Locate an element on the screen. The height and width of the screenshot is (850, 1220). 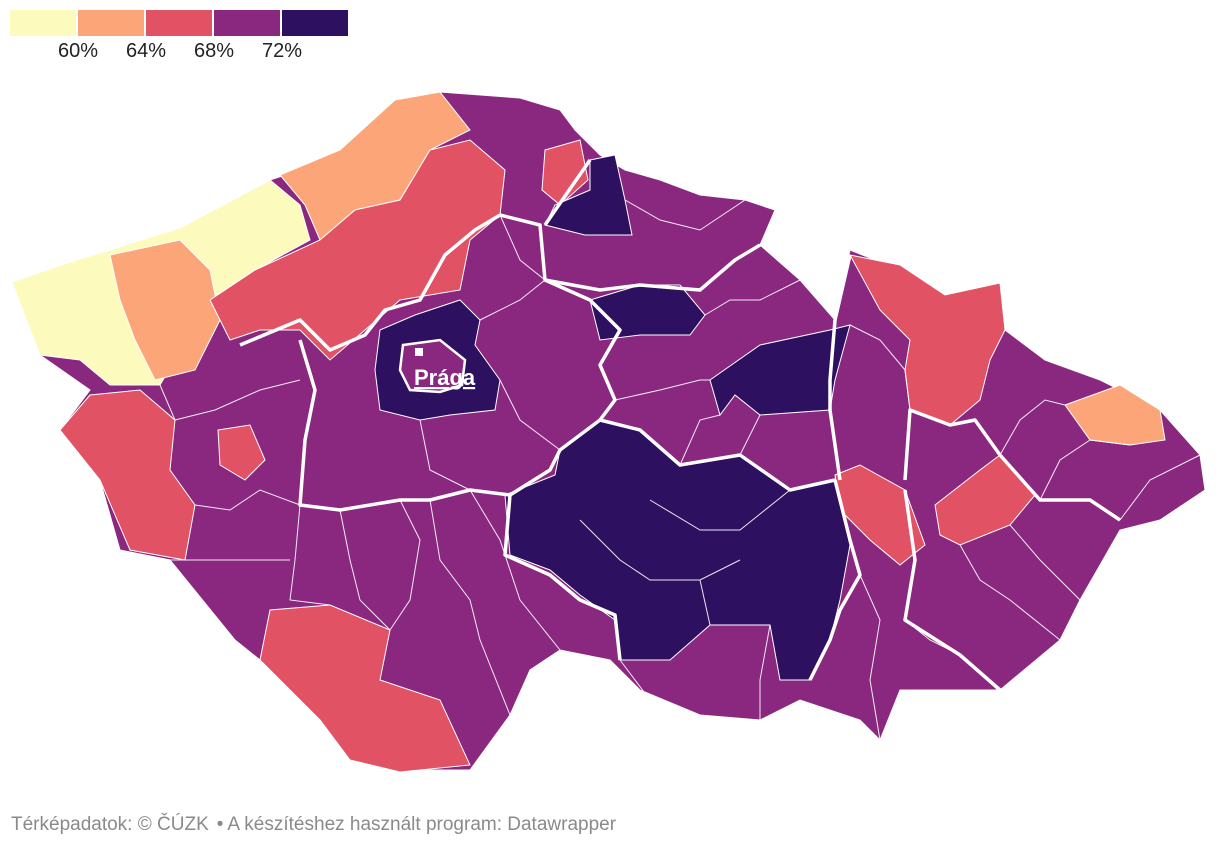
legend-tick-72: 72% is located at coordinates (282, 51).